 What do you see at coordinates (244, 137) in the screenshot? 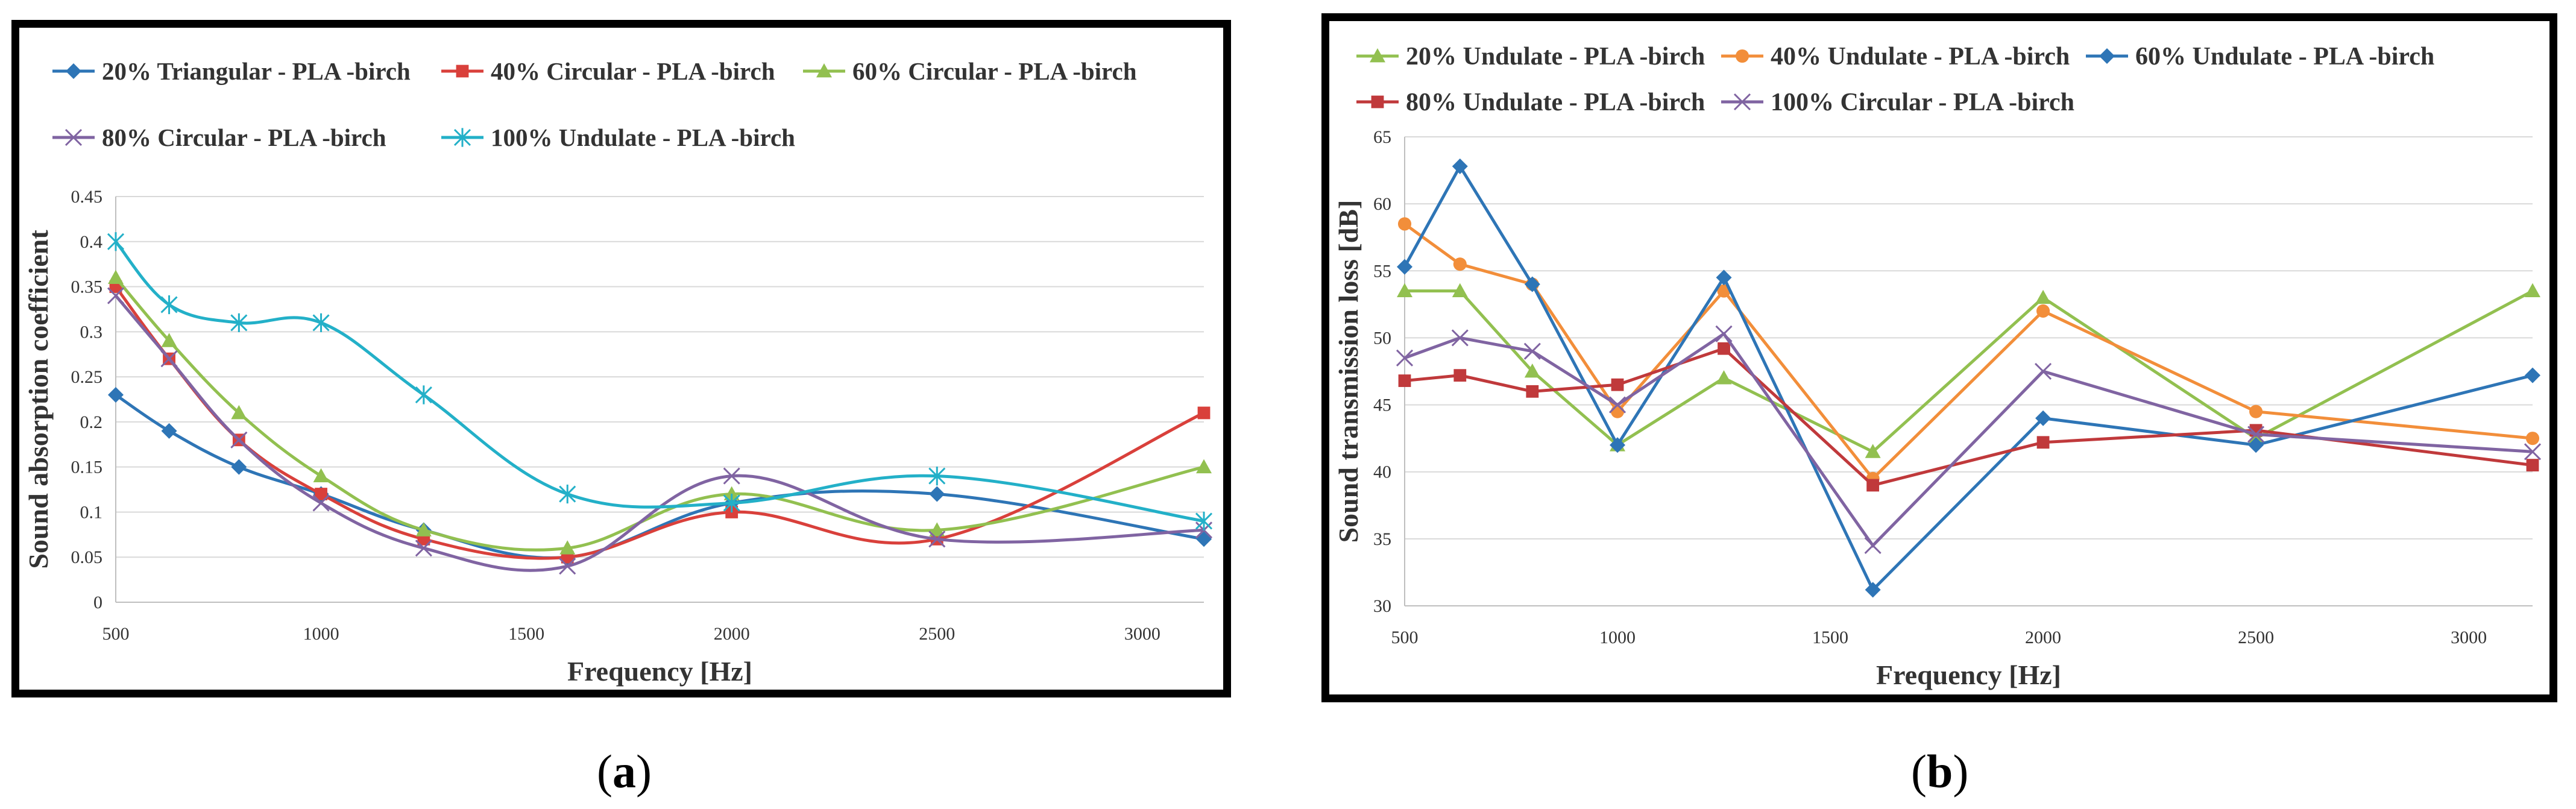
I see `legend-label: 80% Circular - PLA -birch` at bounding box center [244, 137].